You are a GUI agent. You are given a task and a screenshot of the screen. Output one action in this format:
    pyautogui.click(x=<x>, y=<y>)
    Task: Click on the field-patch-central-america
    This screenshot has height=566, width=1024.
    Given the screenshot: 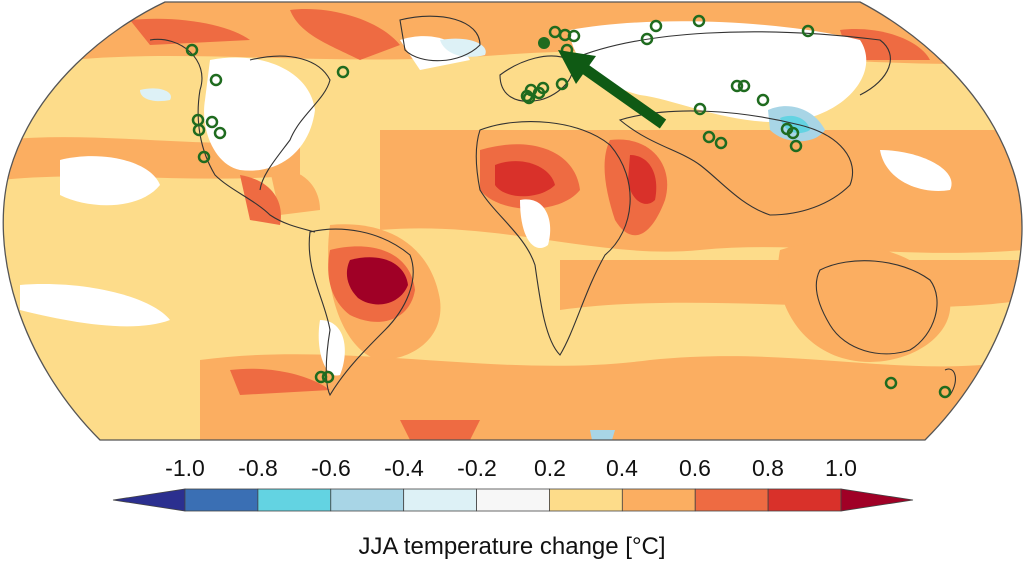 What is the action you would take?
    pyautogui.click(x=260, y=200)
    